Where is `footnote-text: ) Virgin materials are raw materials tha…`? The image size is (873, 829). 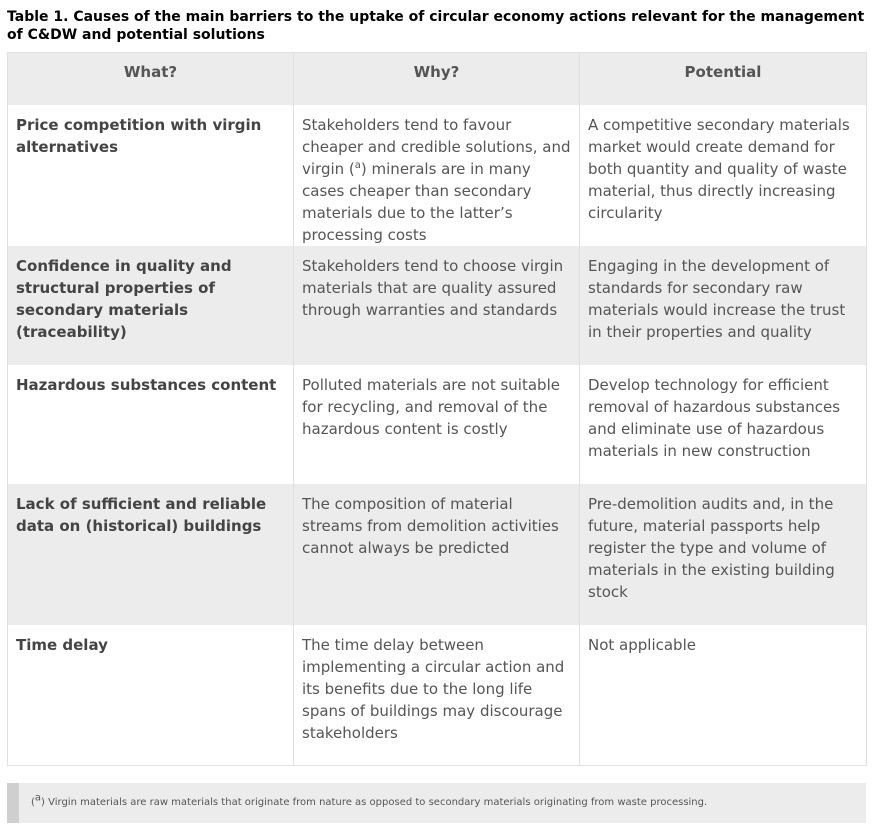 footnote-text: ) Virgin materials are raw materials tha… is located at coordinates (374, 802).